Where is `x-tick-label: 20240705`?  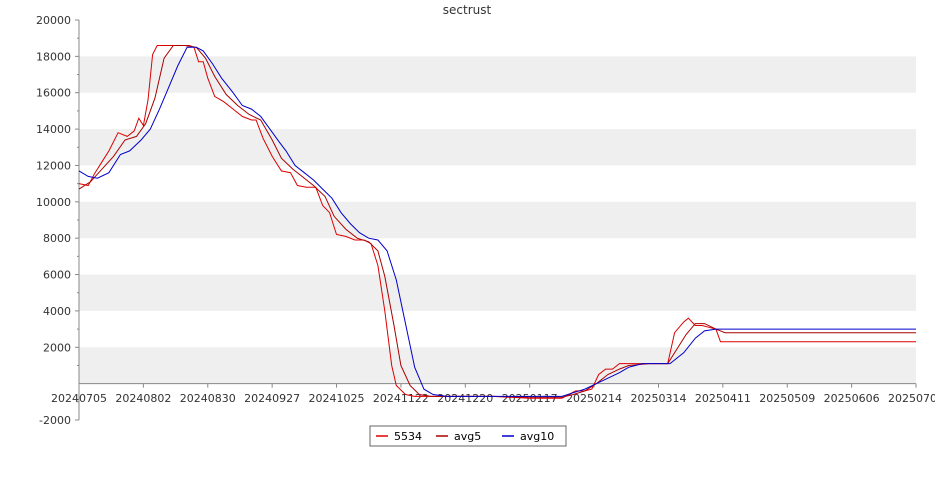 x-tick-label: 20240705 is located at coordinates (79, 398).